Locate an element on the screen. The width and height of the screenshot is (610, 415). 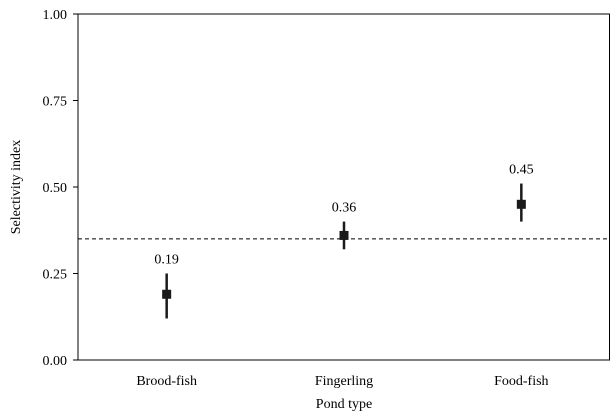
x-tick-label: Fingerling is located at coordinates (344, 381).